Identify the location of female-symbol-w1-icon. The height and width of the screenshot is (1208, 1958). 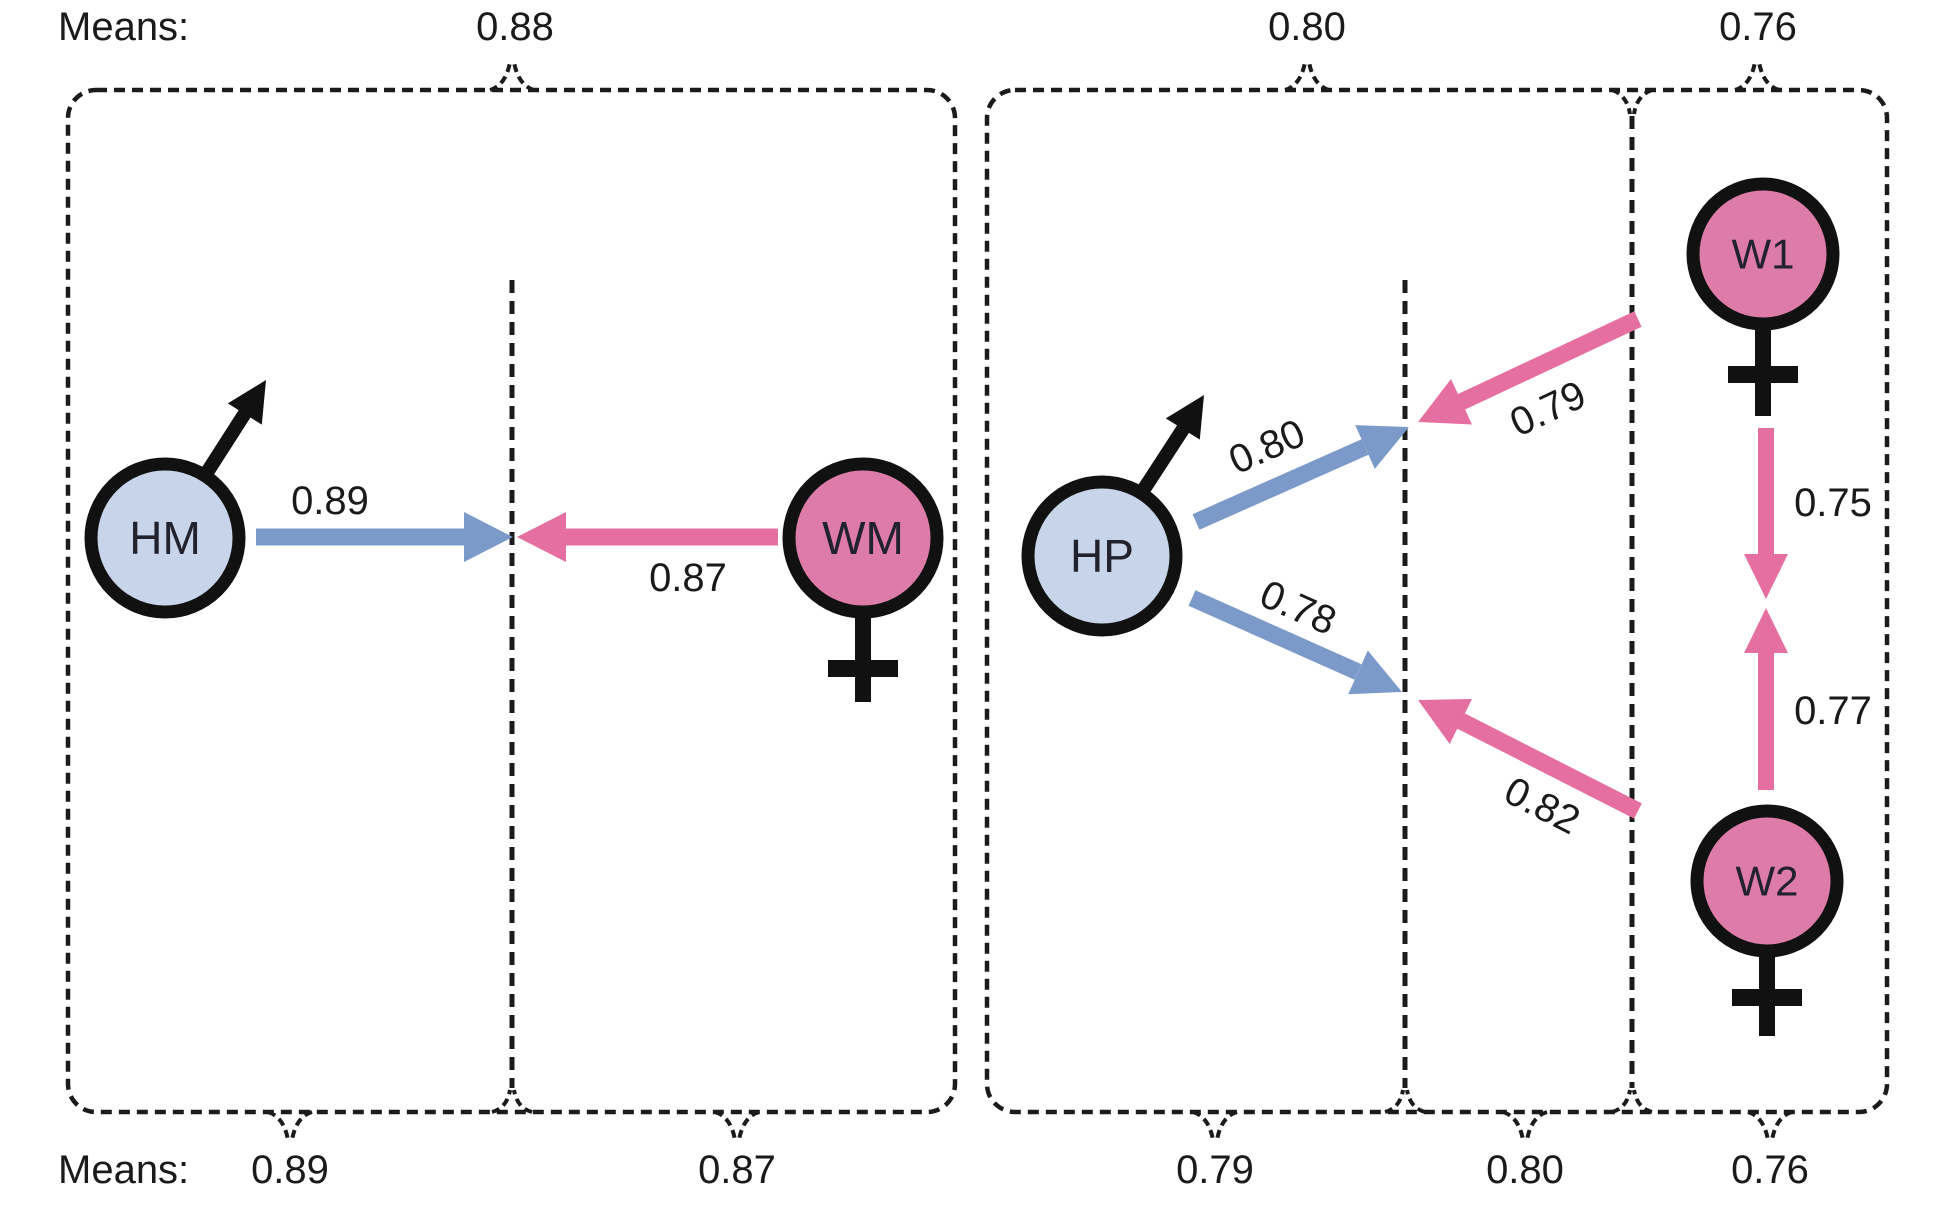
(1763, 372).